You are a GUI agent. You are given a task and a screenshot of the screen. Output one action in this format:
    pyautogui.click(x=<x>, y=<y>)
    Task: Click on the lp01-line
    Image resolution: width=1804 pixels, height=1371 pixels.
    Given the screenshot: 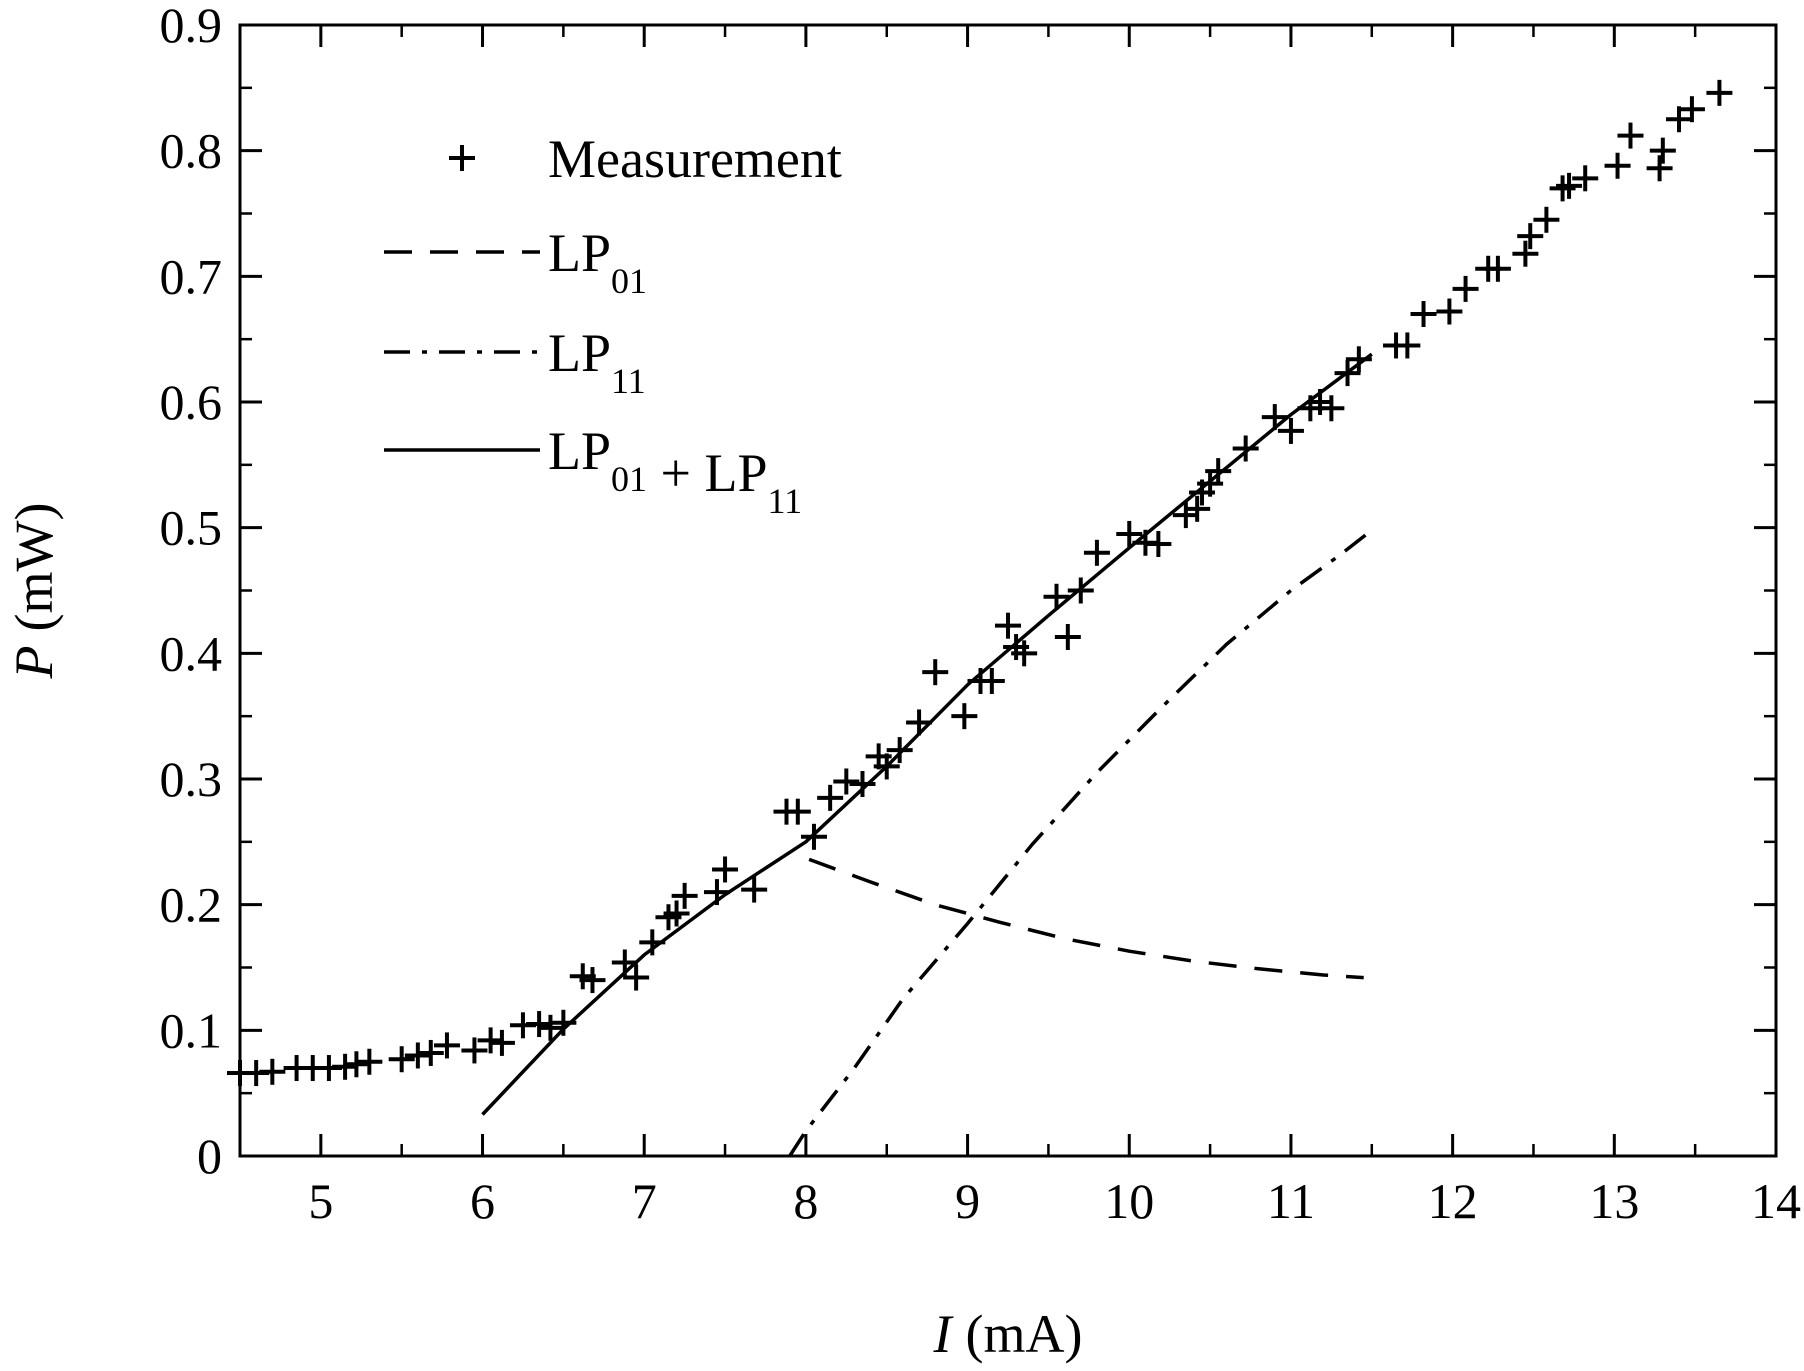 What is the action you would take?
    pyautogui.click(x=1086, y=918)
    